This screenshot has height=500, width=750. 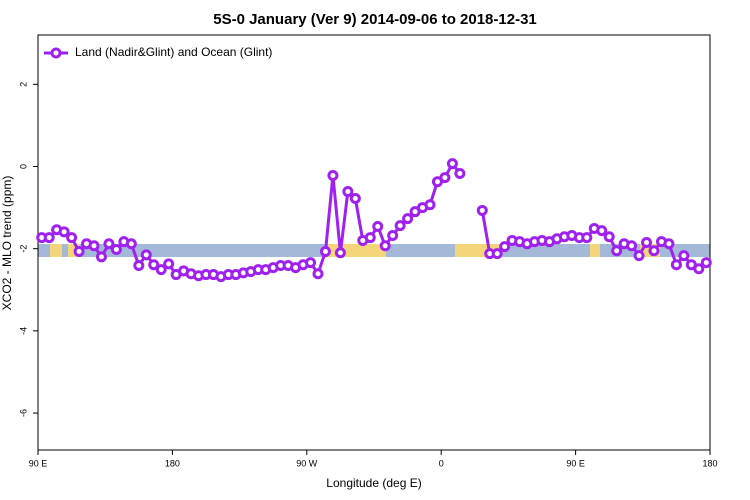 What do you see at coordinates (23, 166) in the screenshot?
I see `y-tick-label: 0` at bounding box center [23, 166].